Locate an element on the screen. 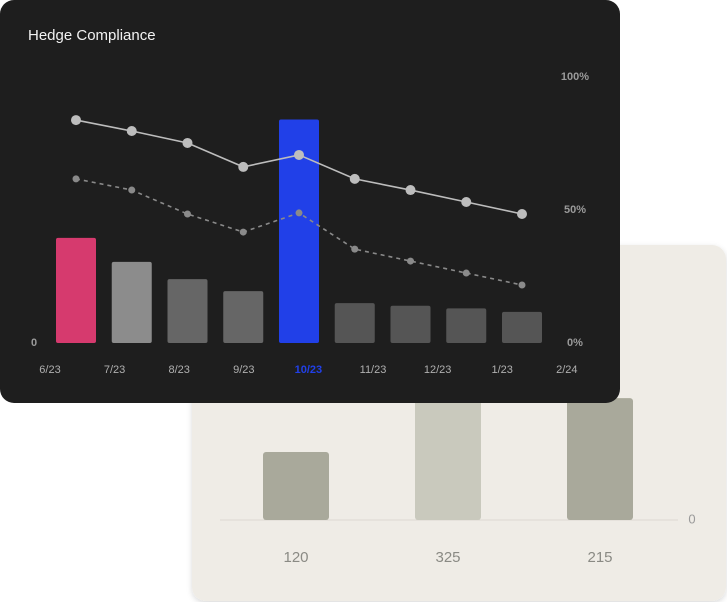 The width and height of the screenshot is (727, 602). x-tick-label: 6/23 is located at coordinates (49, 370).